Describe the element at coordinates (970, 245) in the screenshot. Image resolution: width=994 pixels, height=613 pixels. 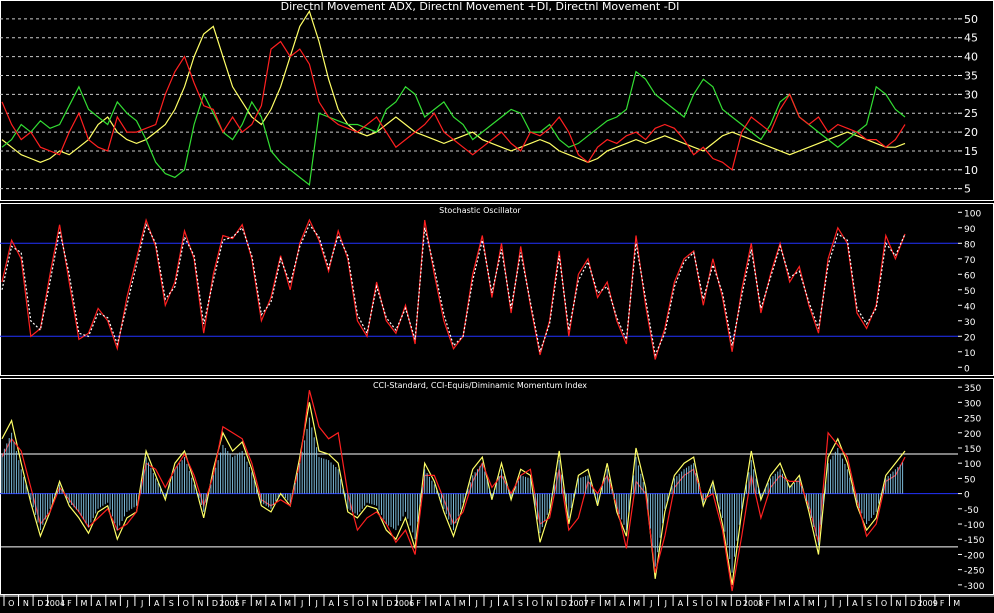
I see `y-tick-label: 80` at that location.